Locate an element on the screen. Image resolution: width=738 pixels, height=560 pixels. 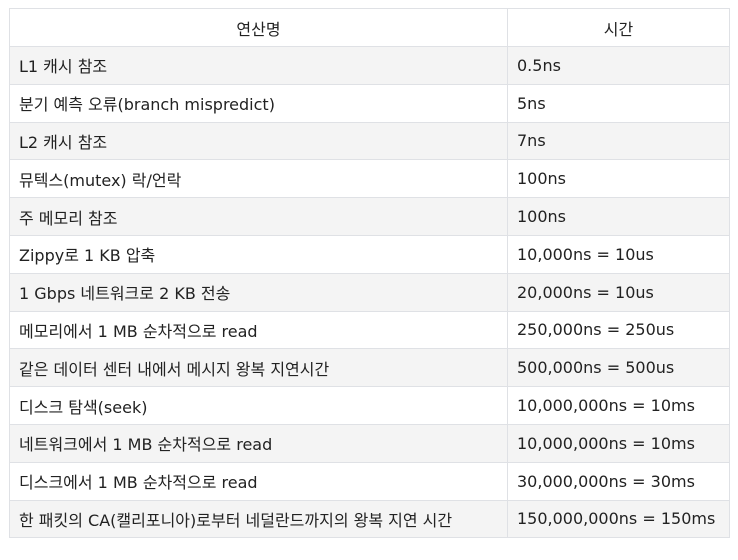
operation-cell: 메모리에서 1 MB 순차적으로 read is located at coordinates (258, 330).